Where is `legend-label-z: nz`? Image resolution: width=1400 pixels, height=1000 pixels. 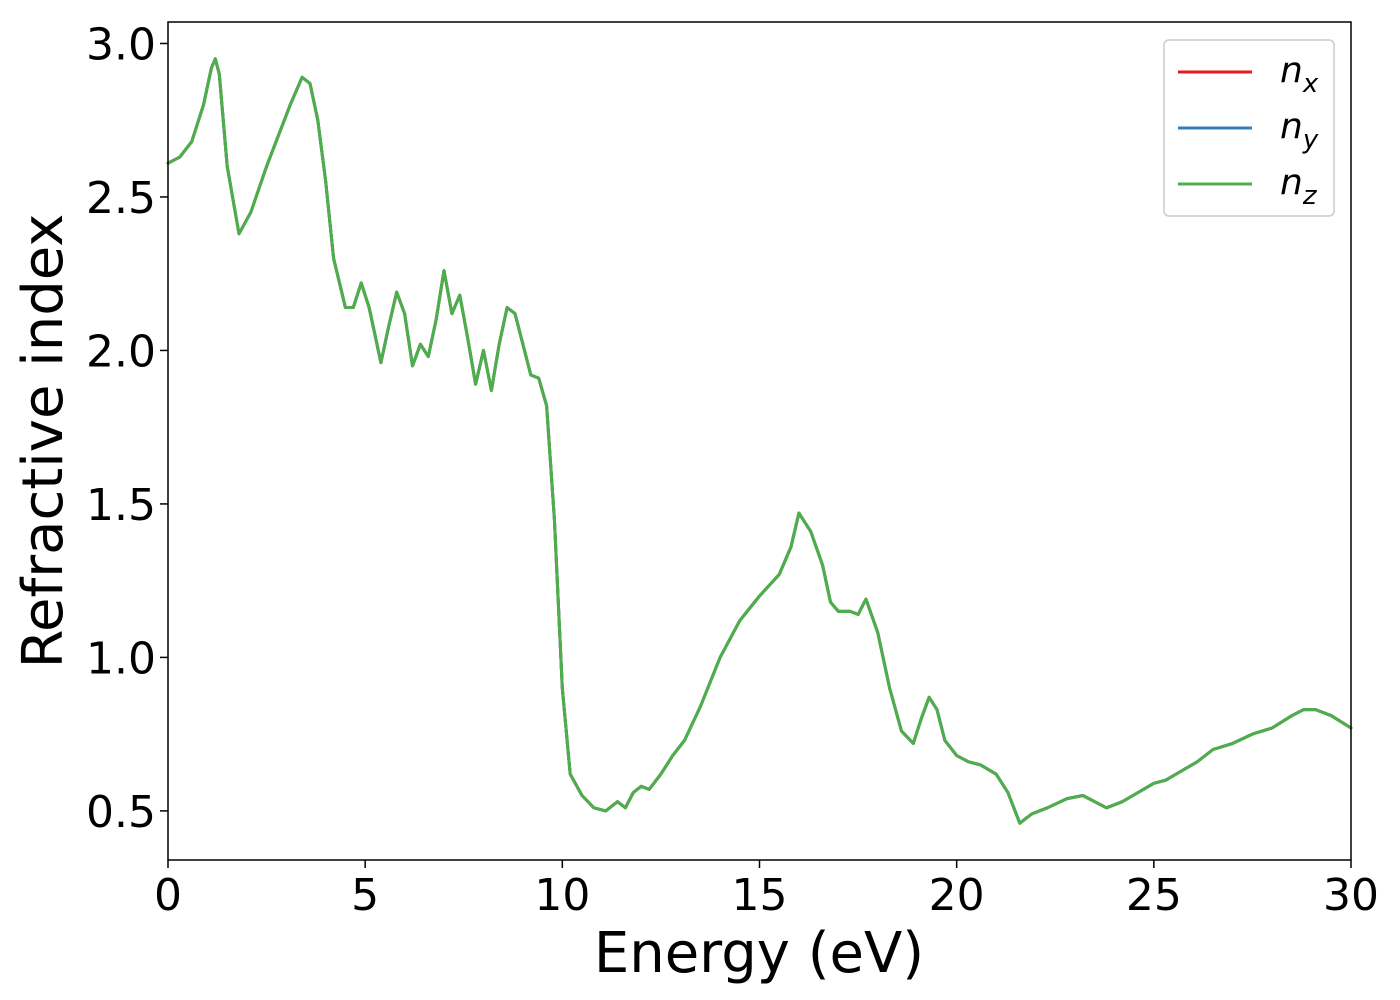 legend-label-z: nz is located at coordinates (1299, 186).